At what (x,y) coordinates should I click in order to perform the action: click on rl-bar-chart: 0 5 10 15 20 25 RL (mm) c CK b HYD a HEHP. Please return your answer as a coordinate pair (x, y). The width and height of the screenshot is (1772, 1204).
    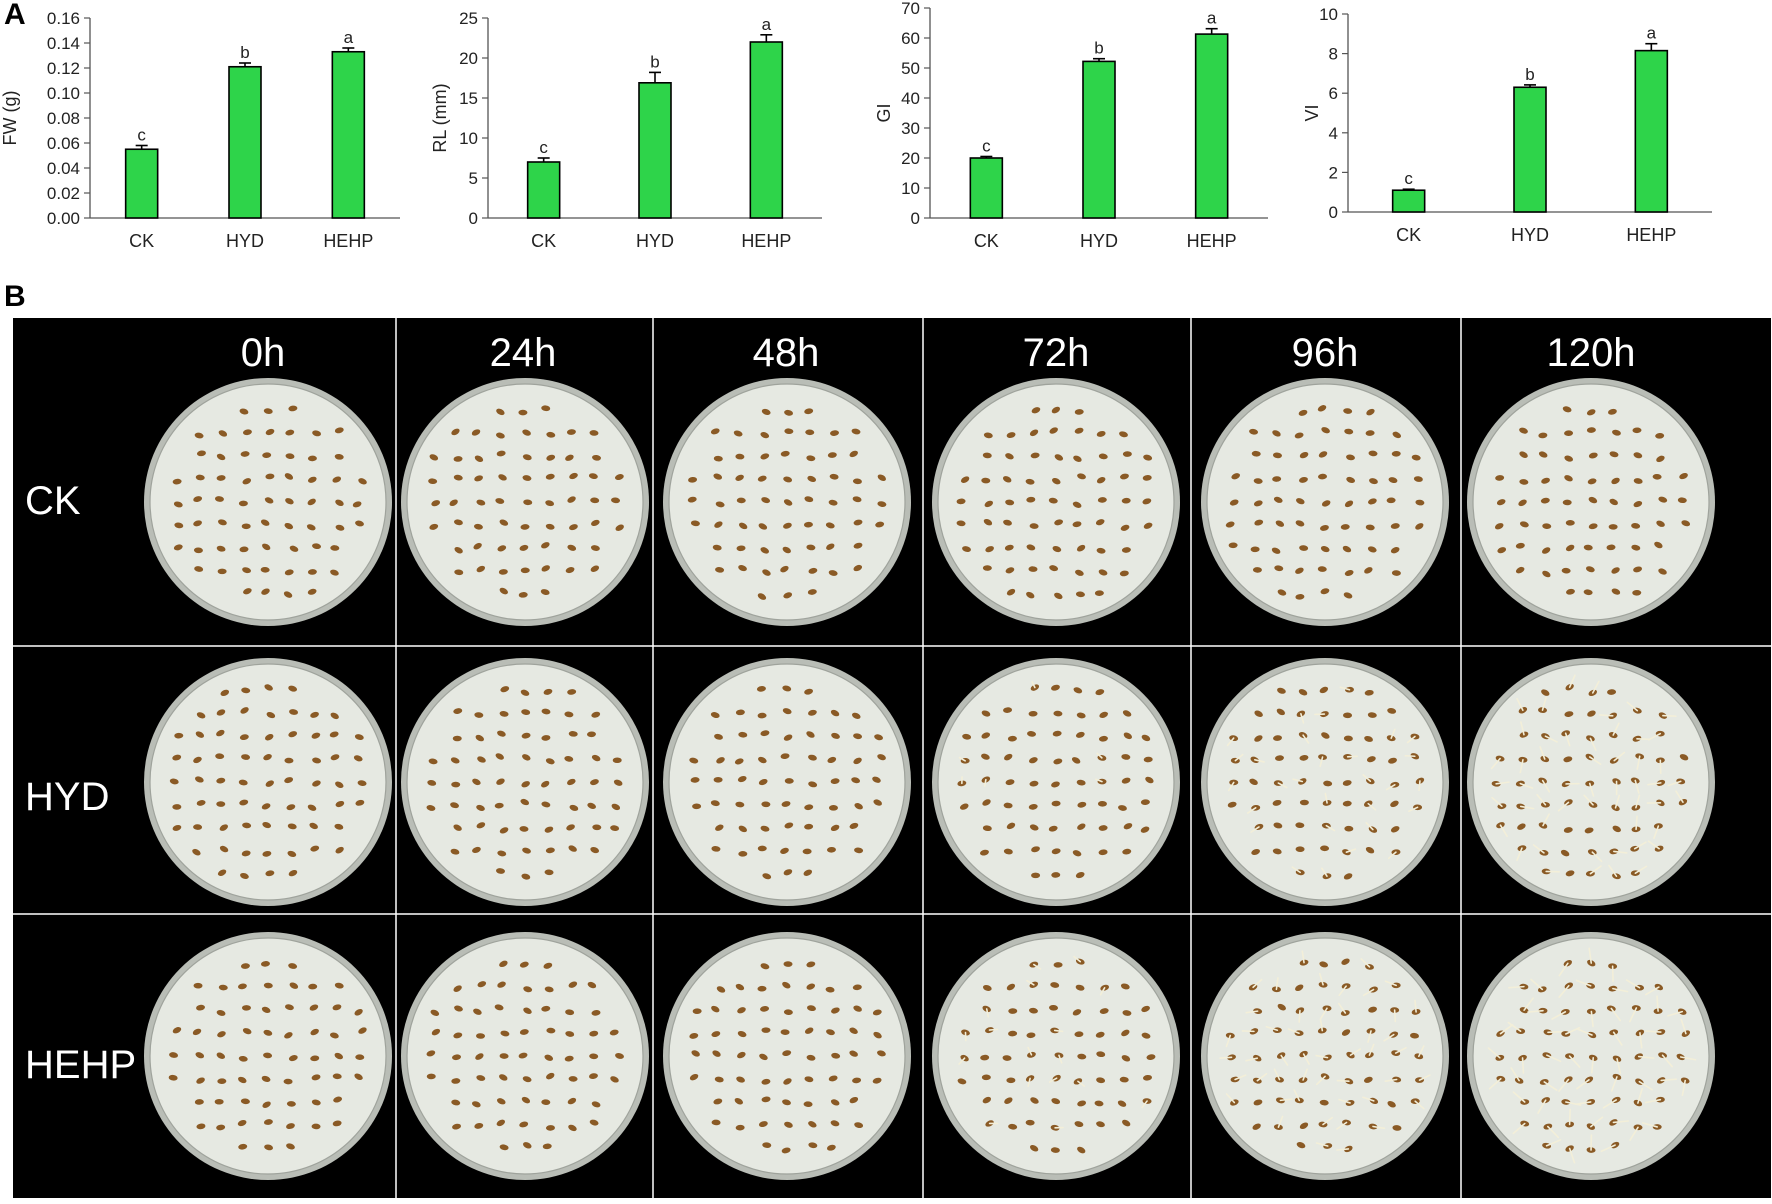
    Looking at the image, I should click on (645, 130).